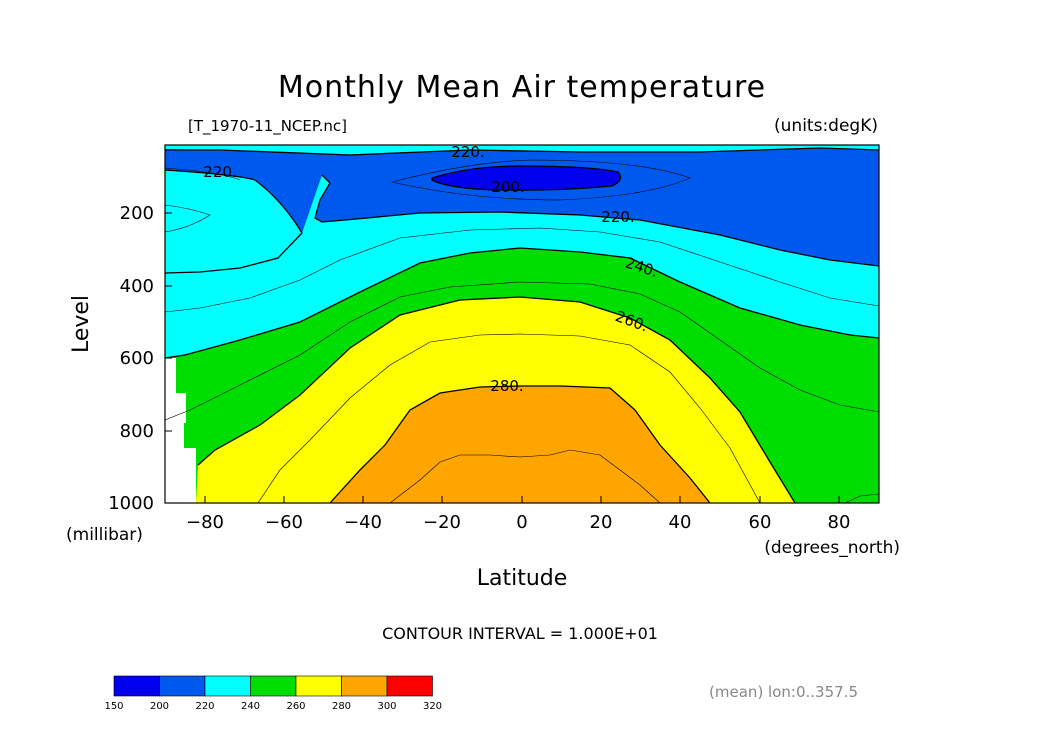  Describe the element at coordinates (137, 286) in the screenshot. I see `y-tick-label: 400` at that location.